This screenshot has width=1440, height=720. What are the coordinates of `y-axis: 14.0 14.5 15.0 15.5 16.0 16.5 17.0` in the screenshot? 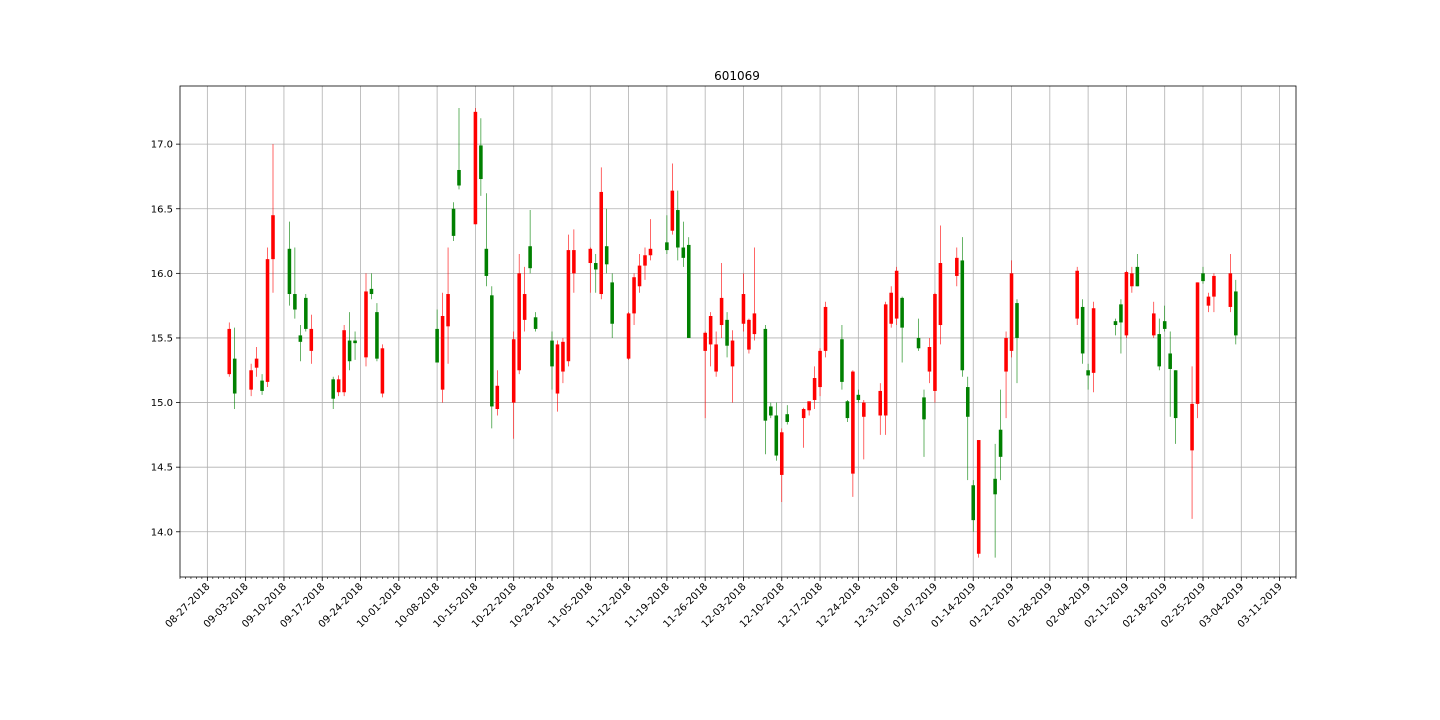 It's located at (165, 339).